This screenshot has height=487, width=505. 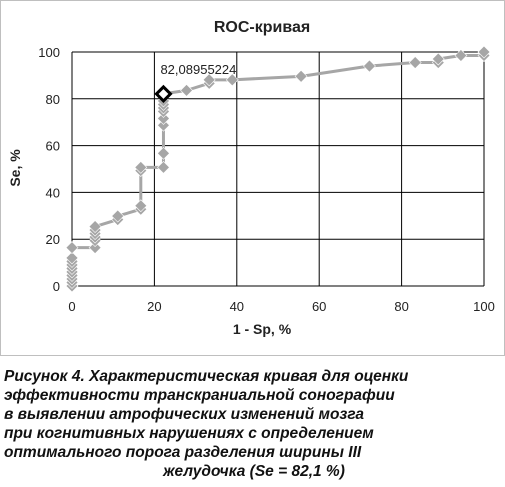 I want to click on optimal-point-marker, so click(x=163, y=94).